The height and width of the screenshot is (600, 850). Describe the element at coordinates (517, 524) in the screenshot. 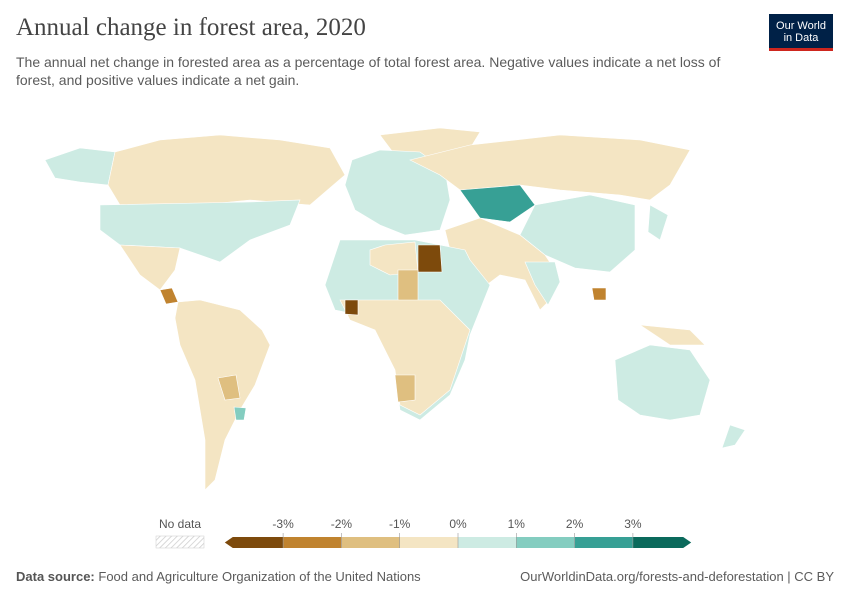

I see `legend-tick-label: 1%` at that location.